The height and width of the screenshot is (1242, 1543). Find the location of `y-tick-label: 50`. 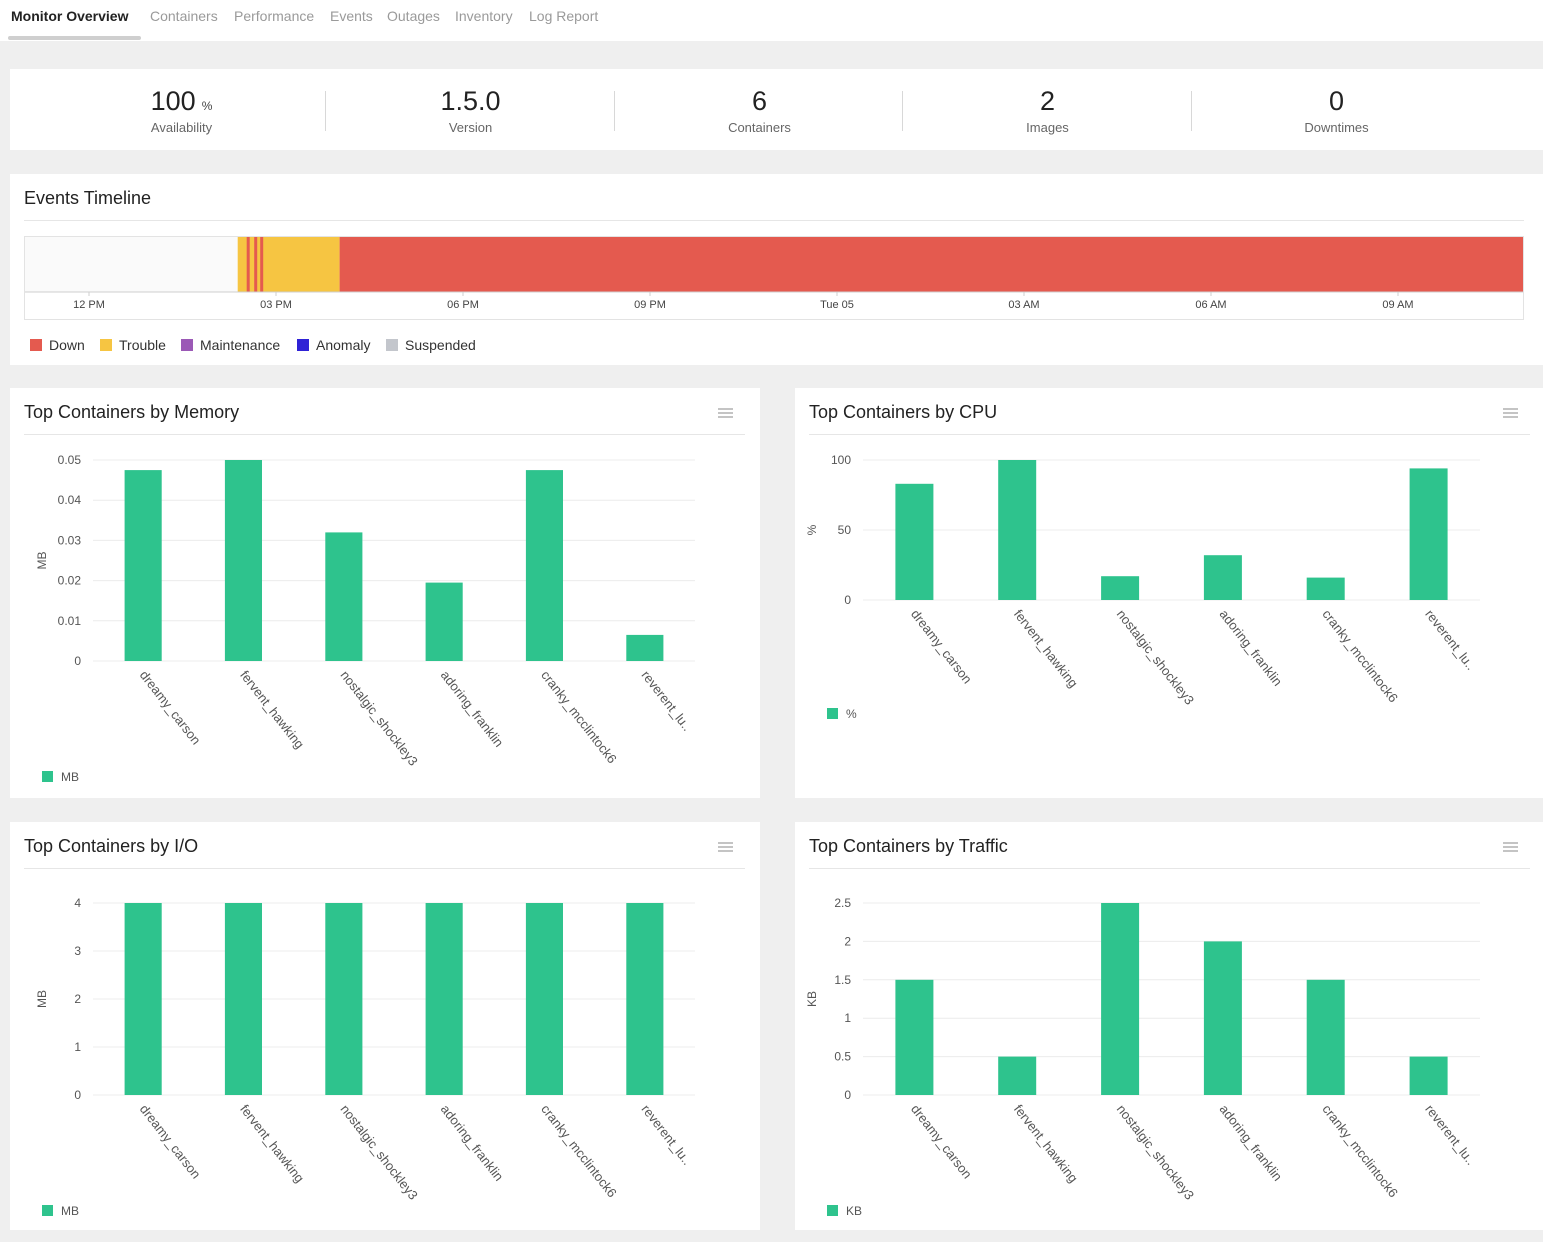

y-tick-label: 50 is located at coordinates (845, 530).